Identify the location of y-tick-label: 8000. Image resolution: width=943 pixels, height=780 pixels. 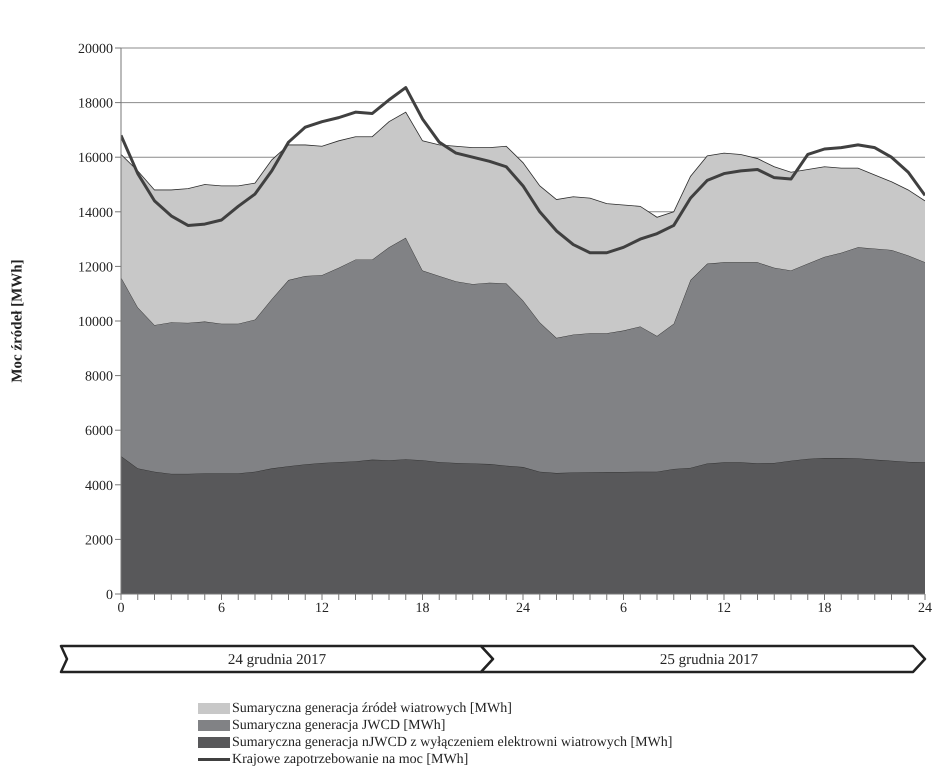
(99, 377).